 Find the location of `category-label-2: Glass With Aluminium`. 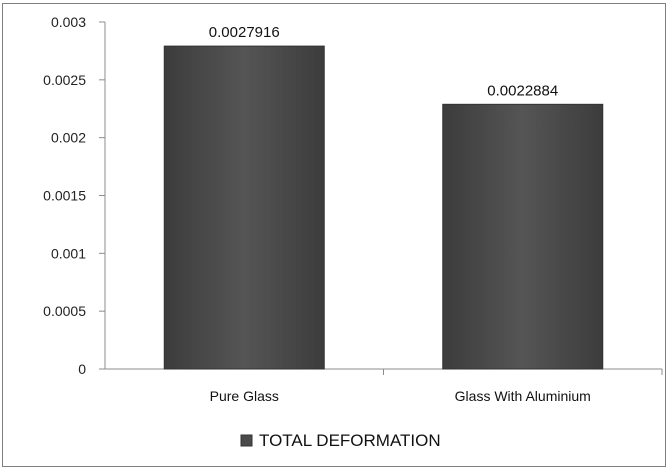

category-label-2: Glass With Aluminium is located at coordinates (523, 396).